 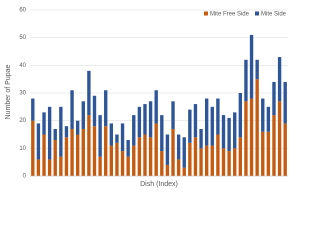 What do you see at coordinates (22, 66) in the screenshot?
I see `y-tick-label: 40` at bounding box center [22, 66].